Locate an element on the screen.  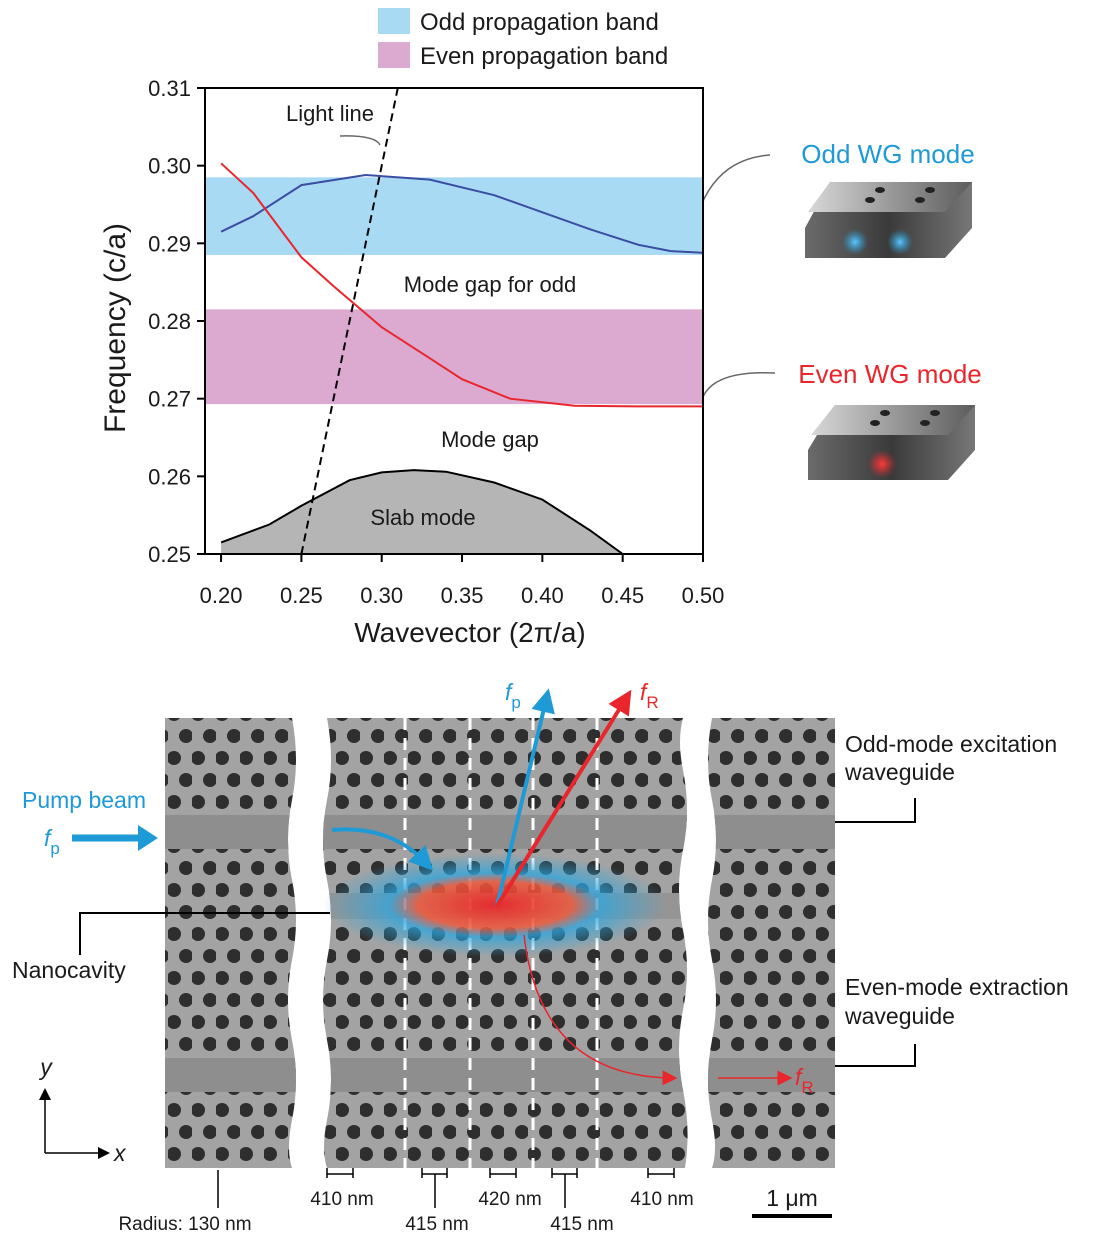
y-axis-label: y is located at coordinates (45, 1067).